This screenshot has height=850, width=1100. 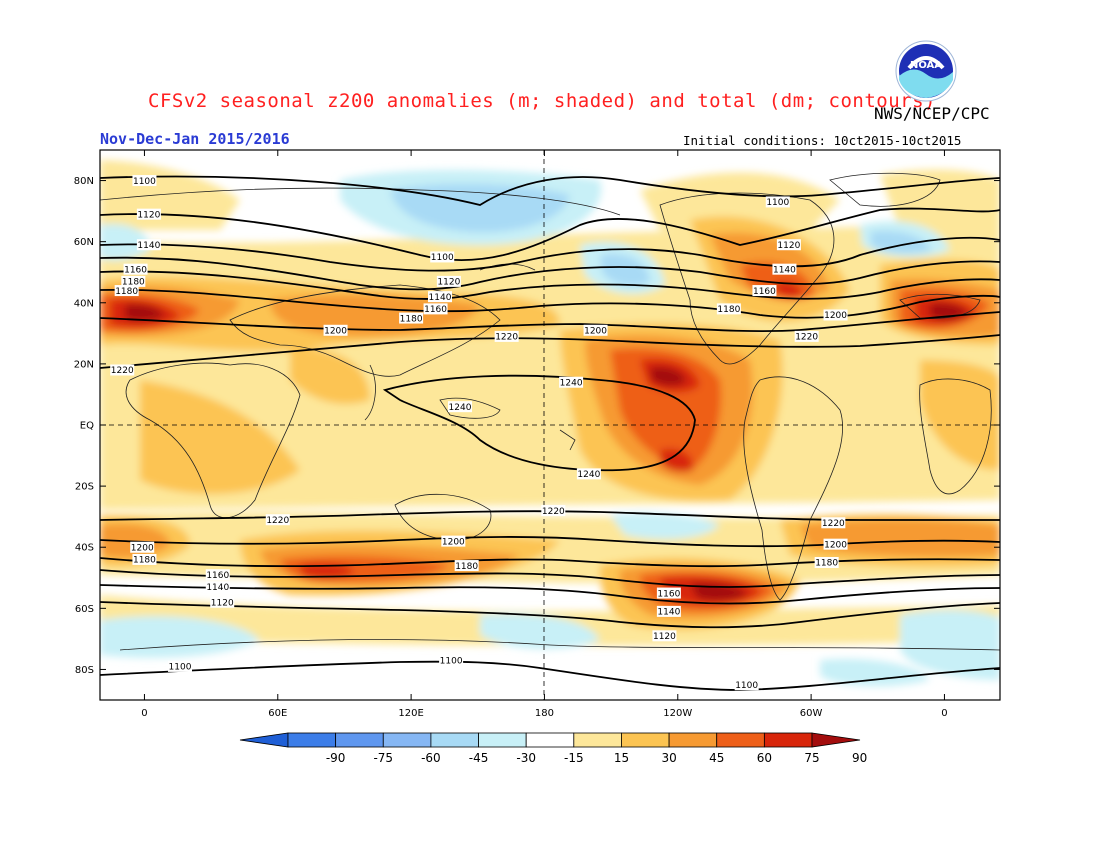 What do you see at coordinates (195, 139) in the screenshot?
I see `season-label: Nov-Dec-Jan 2015/2016` at bounding box center [195, 139].